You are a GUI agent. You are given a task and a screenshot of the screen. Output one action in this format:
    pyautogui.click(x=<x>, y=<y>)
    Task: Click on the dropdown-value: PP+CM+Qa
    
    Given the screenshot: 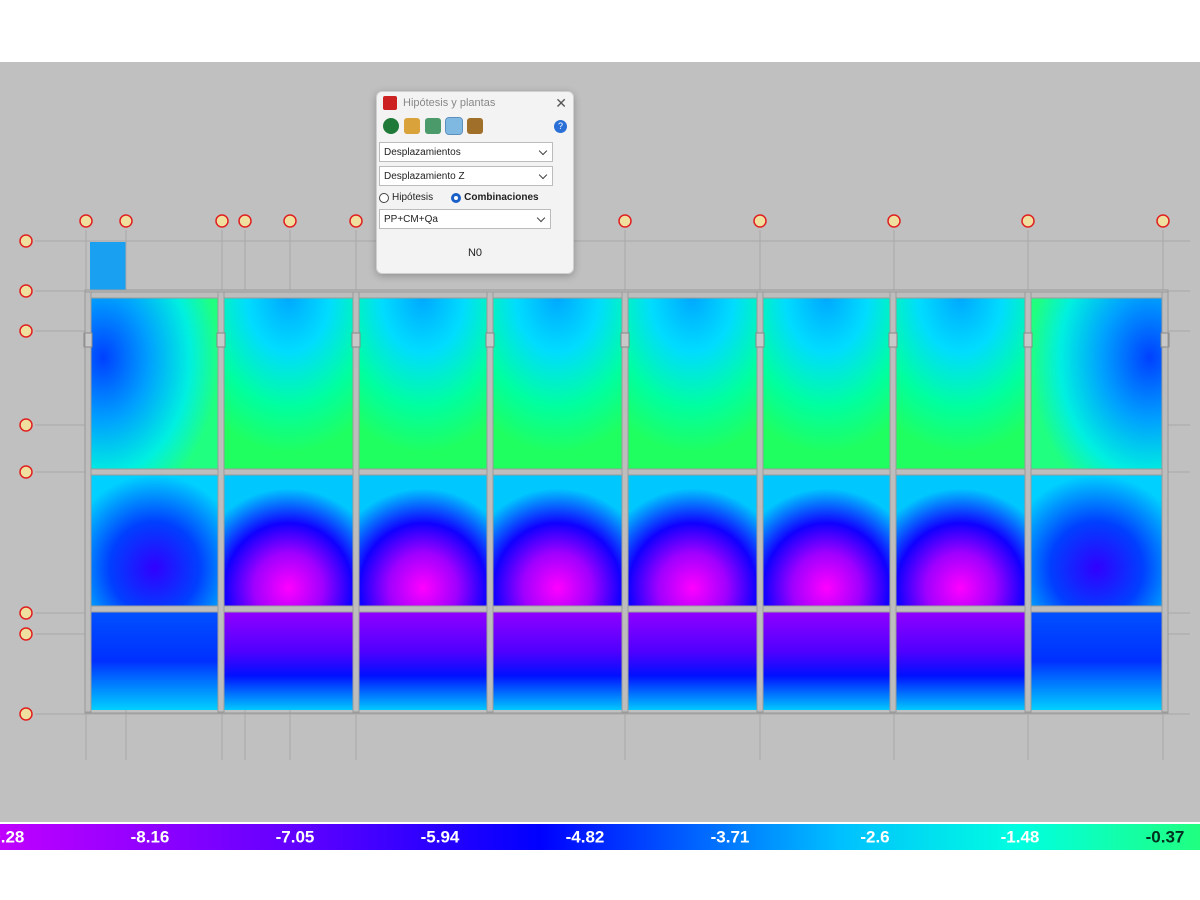 What is the action you would take?
    pyautogui.click(x=411, y=219)
    